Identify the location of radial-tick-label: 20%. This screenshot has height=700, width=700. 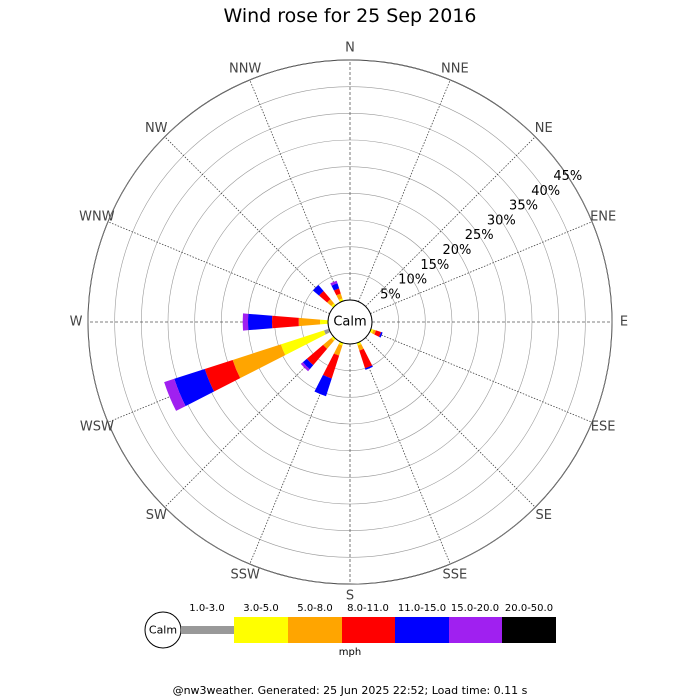
(457, 250).